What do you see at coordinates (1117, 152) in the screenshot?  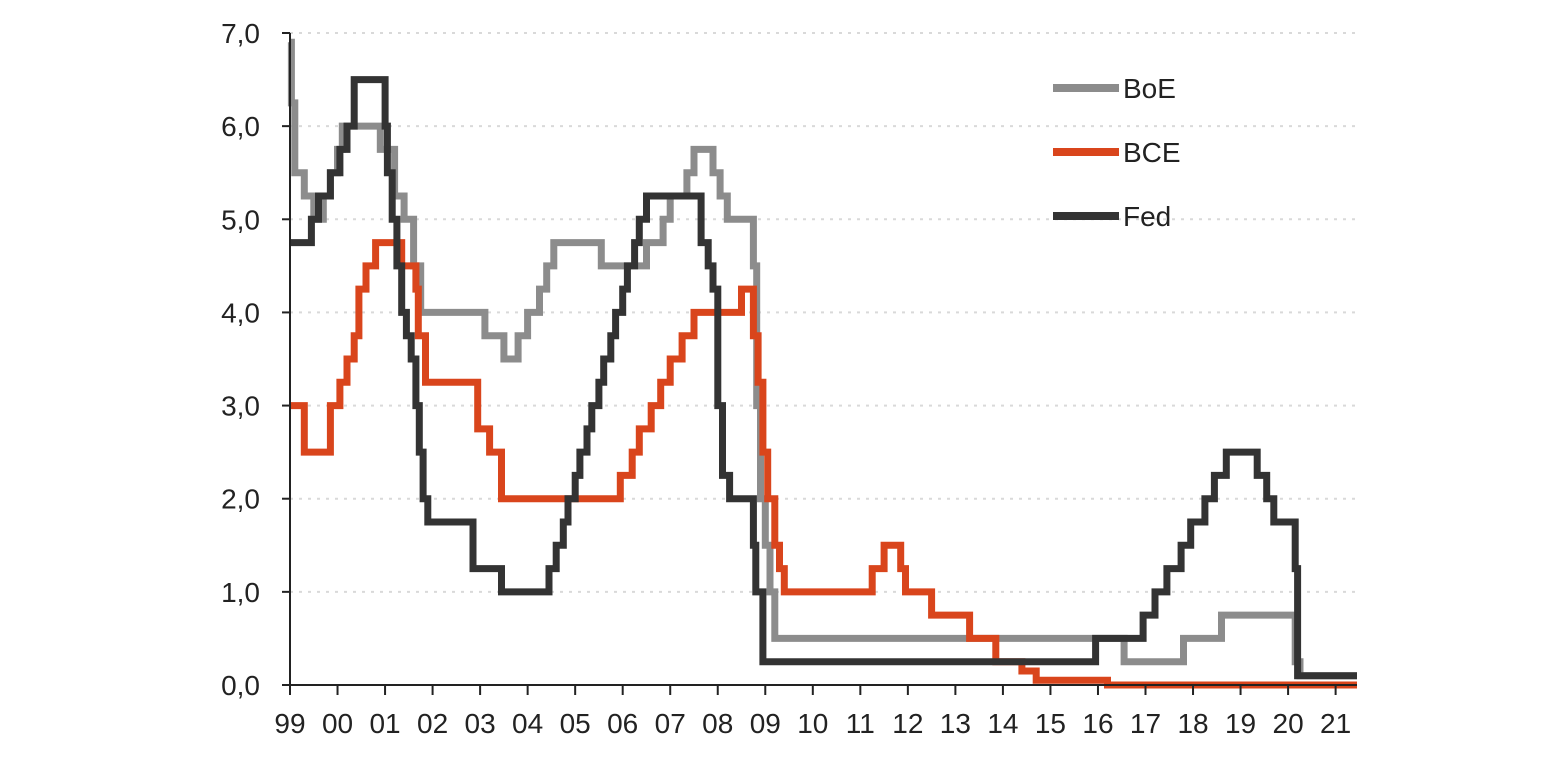 I see `legend: BoE BCE Fed` at bounding box center [1117, 152].